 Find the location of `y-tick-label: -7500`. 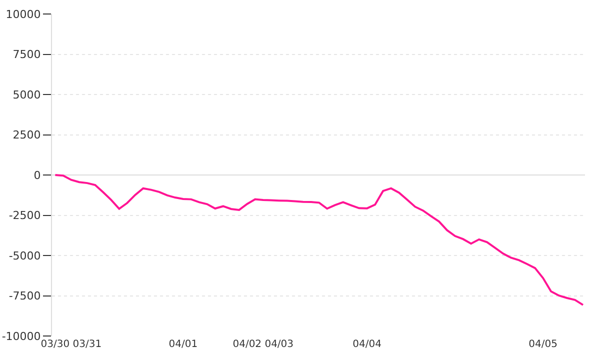

y-tick-label: -7500 is located at coordinates (24, 296).